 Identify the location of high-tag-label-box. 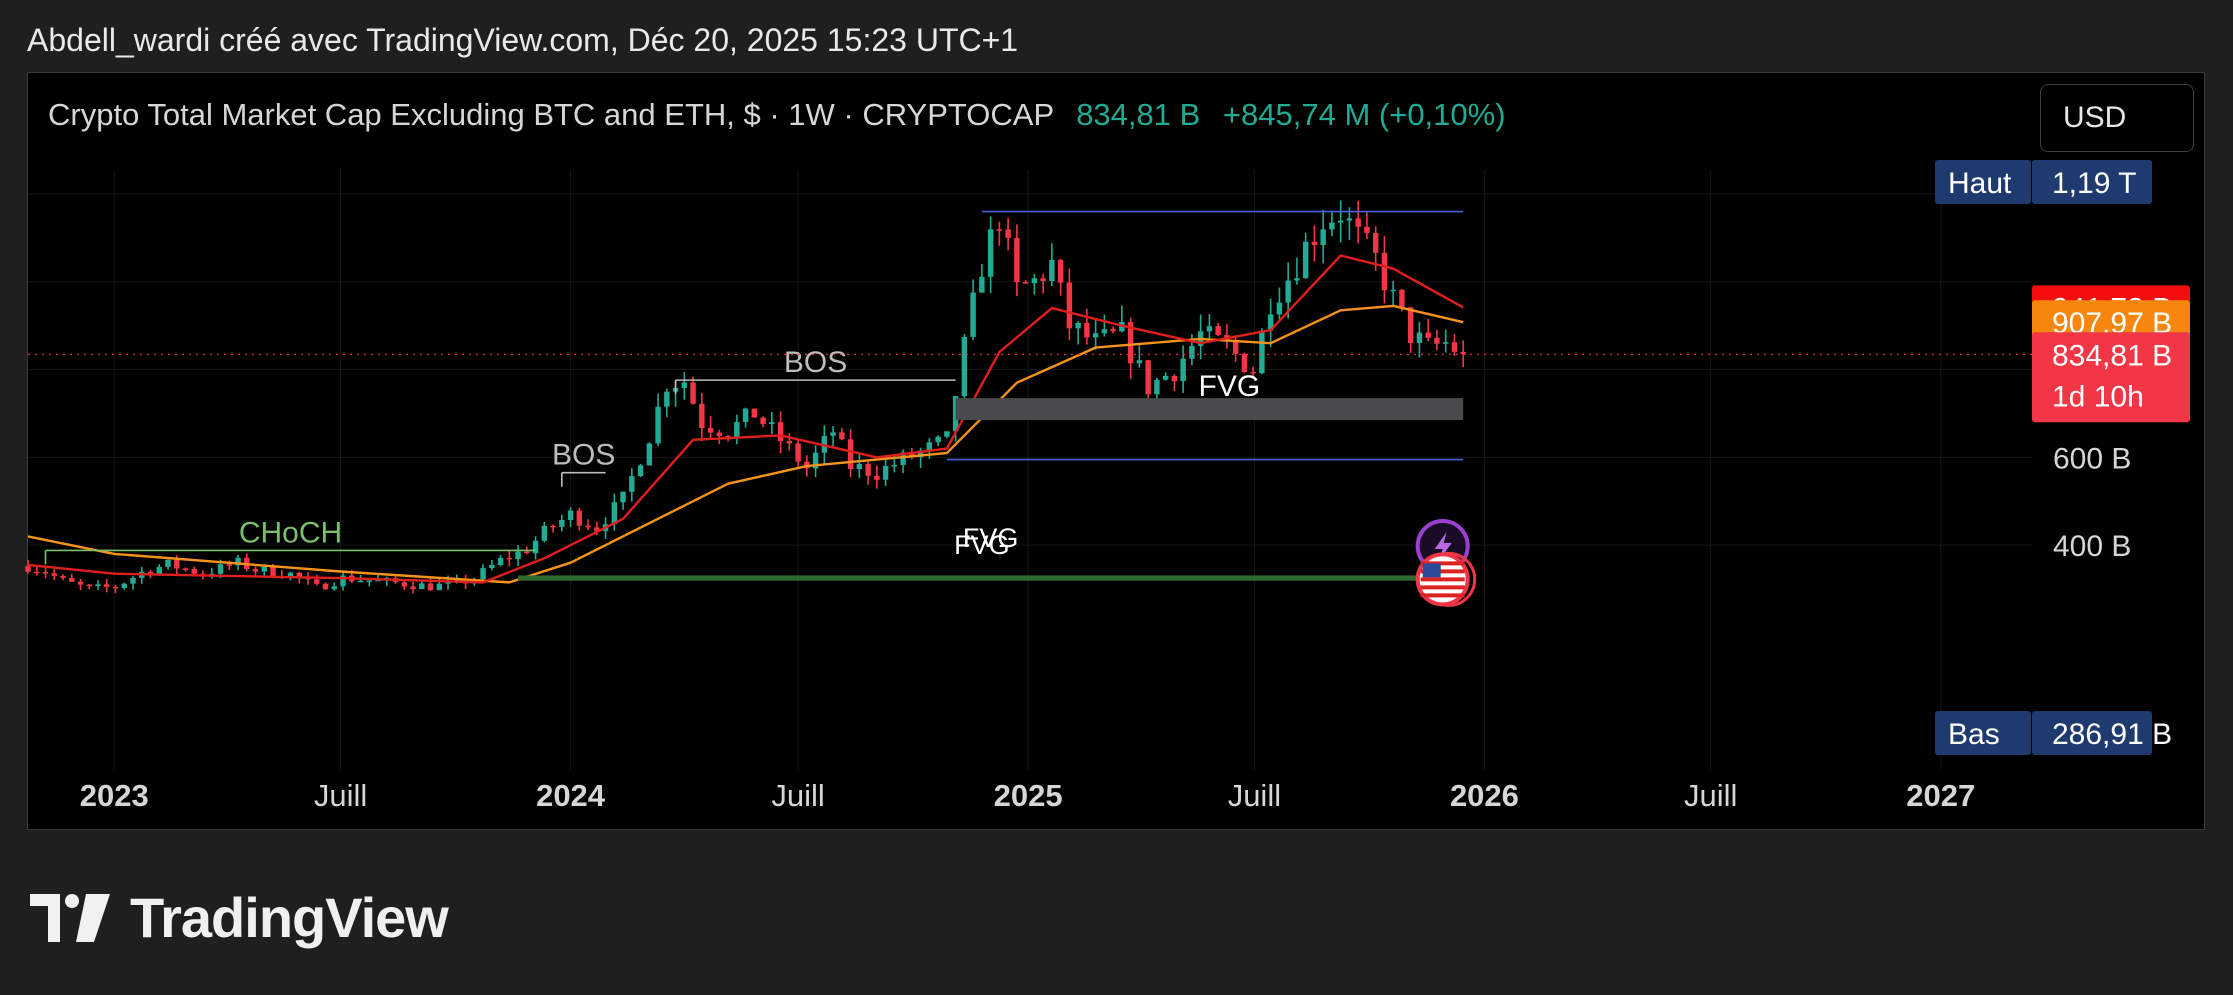
(1983, 182).